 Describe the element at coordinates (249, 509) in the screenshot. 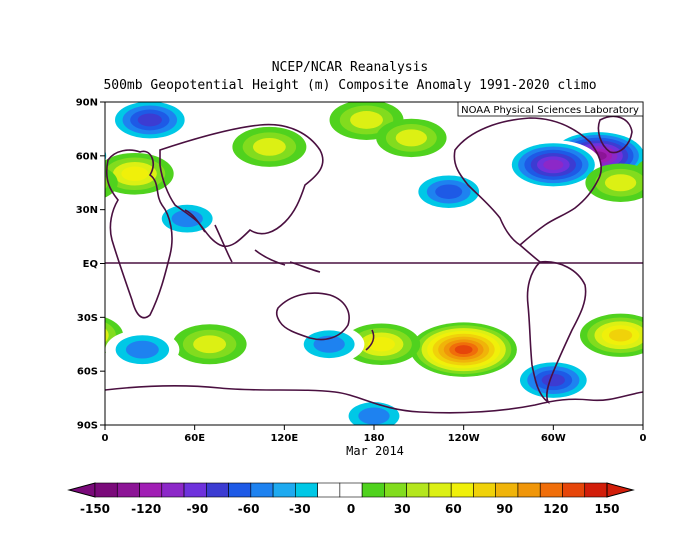

I see `colorbar-label: -60` at that location.